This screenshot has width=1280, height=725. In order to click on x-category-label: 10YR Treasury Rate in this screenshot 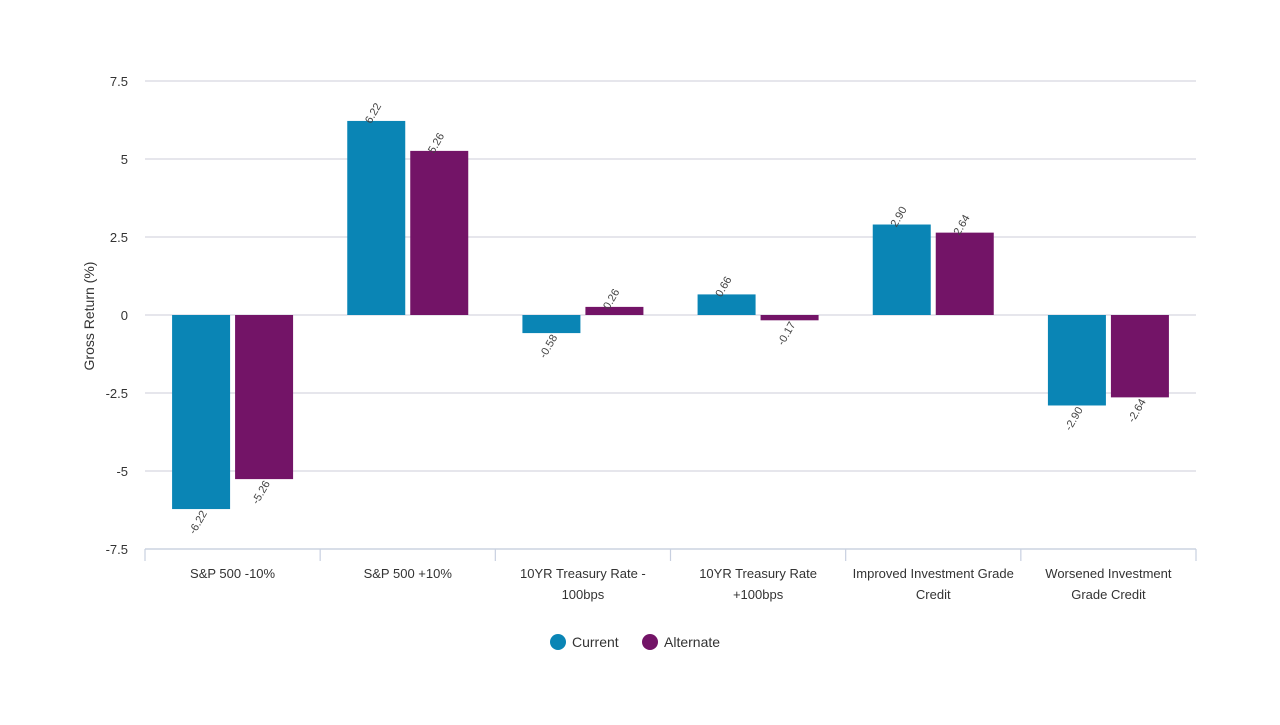, I will do `click(758, 573)`.